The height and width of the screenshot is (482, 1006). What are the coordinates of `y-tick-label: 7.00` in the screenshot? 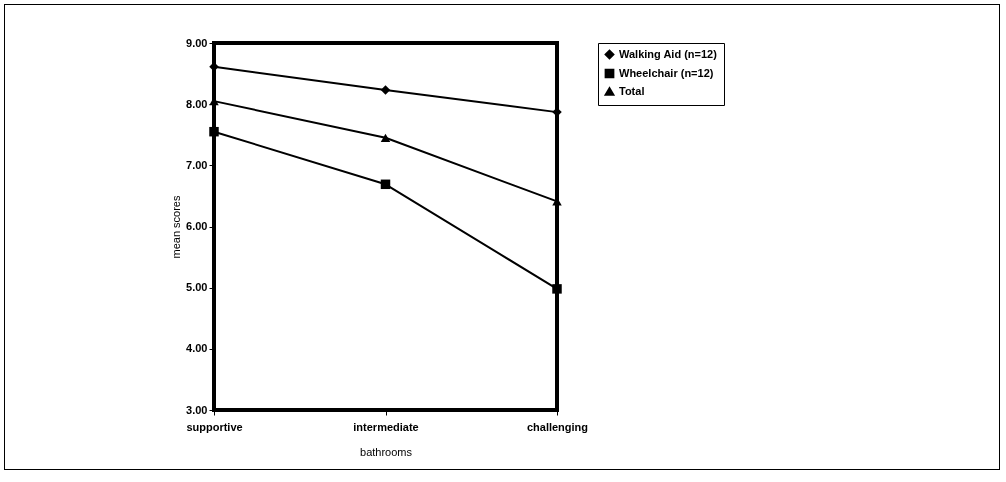 It's located at (197, 164).